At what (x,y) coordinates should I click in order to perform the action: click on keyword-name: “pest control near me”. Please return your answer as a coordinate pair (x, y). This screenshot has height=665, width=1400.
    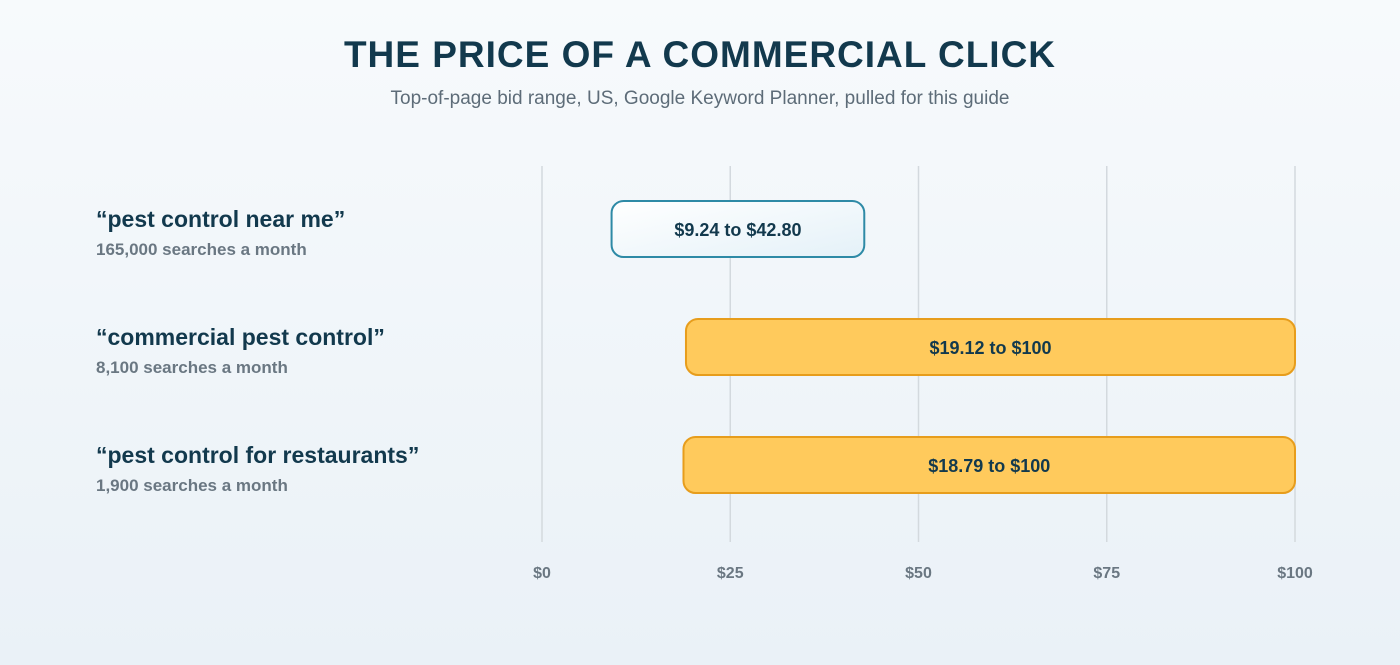
    Looking at the image, I should click on (220, 219).